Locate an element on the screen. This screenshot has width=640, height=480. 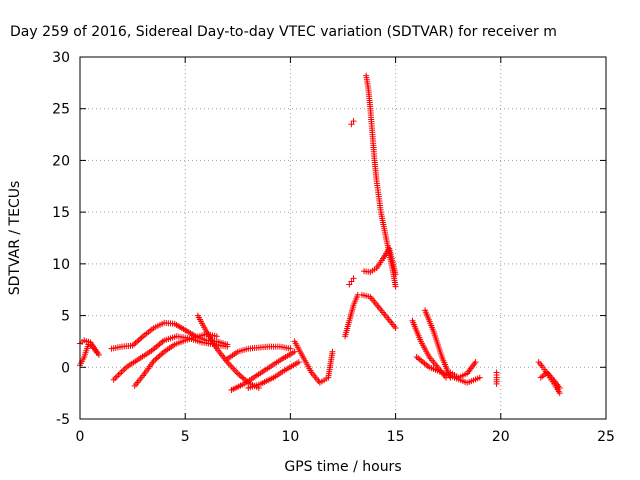
x-tick-label: 25 is located at coordinates (606, 437).